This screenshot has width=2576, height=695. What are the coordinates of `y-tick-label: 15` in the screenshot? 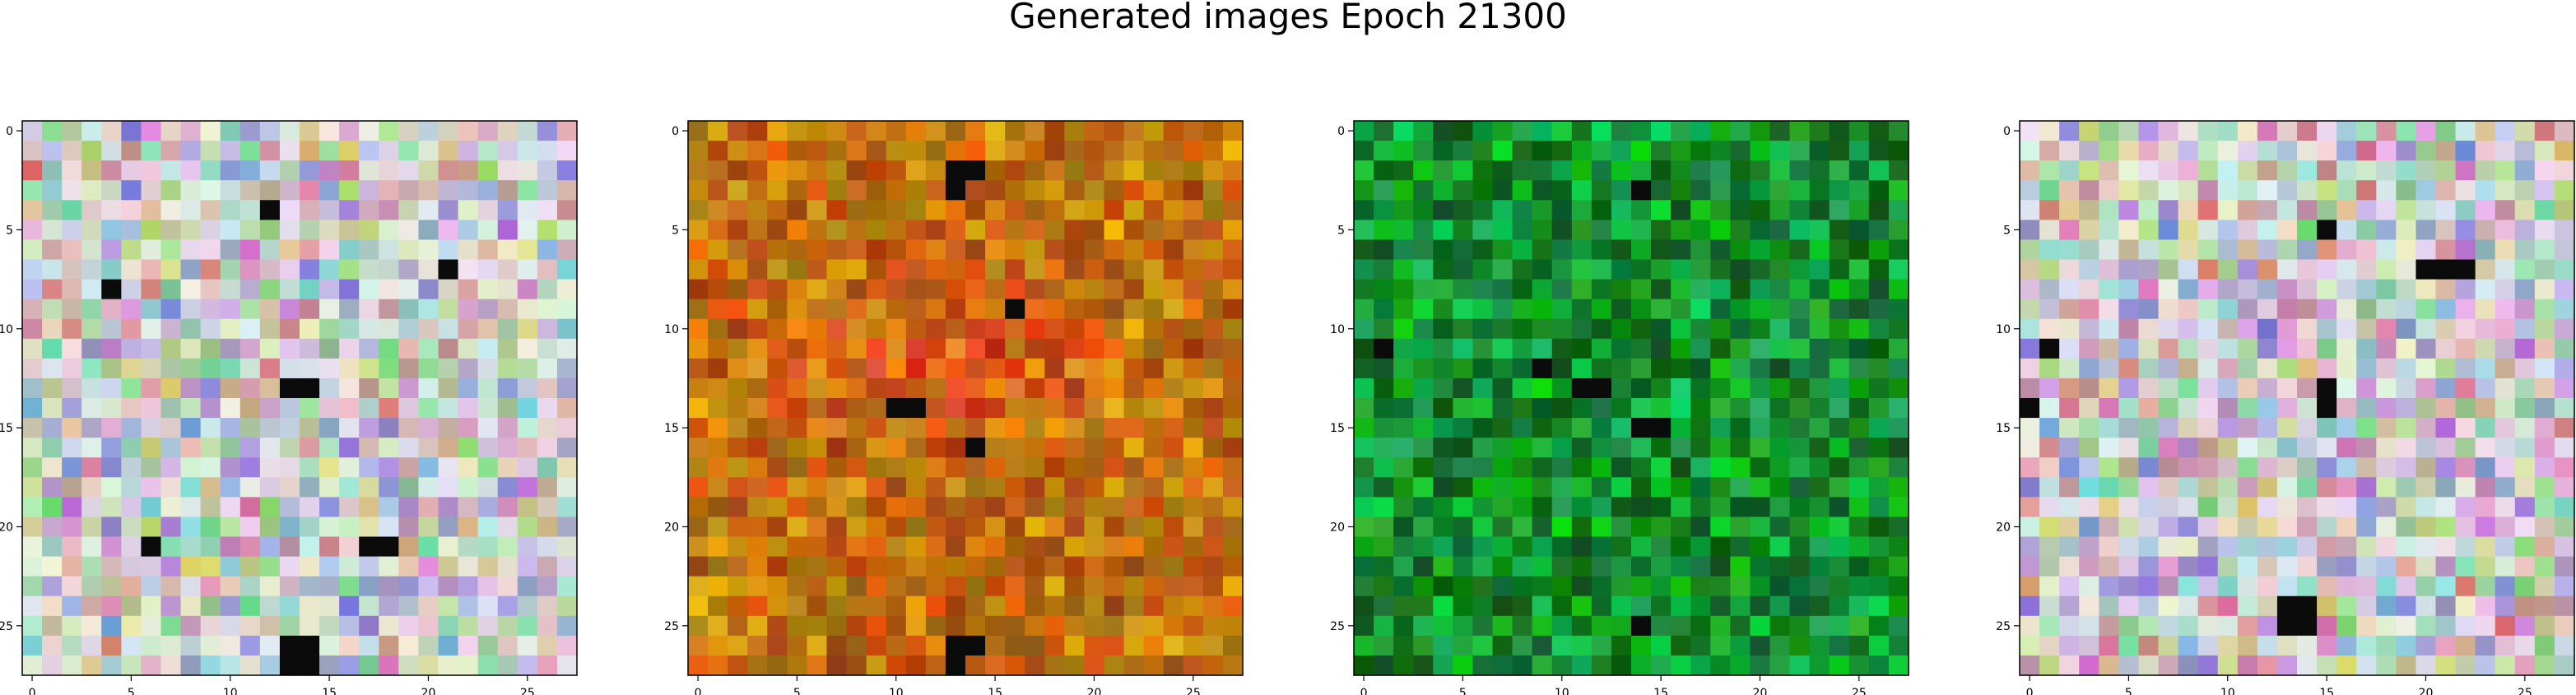 It's located at (6, 428).